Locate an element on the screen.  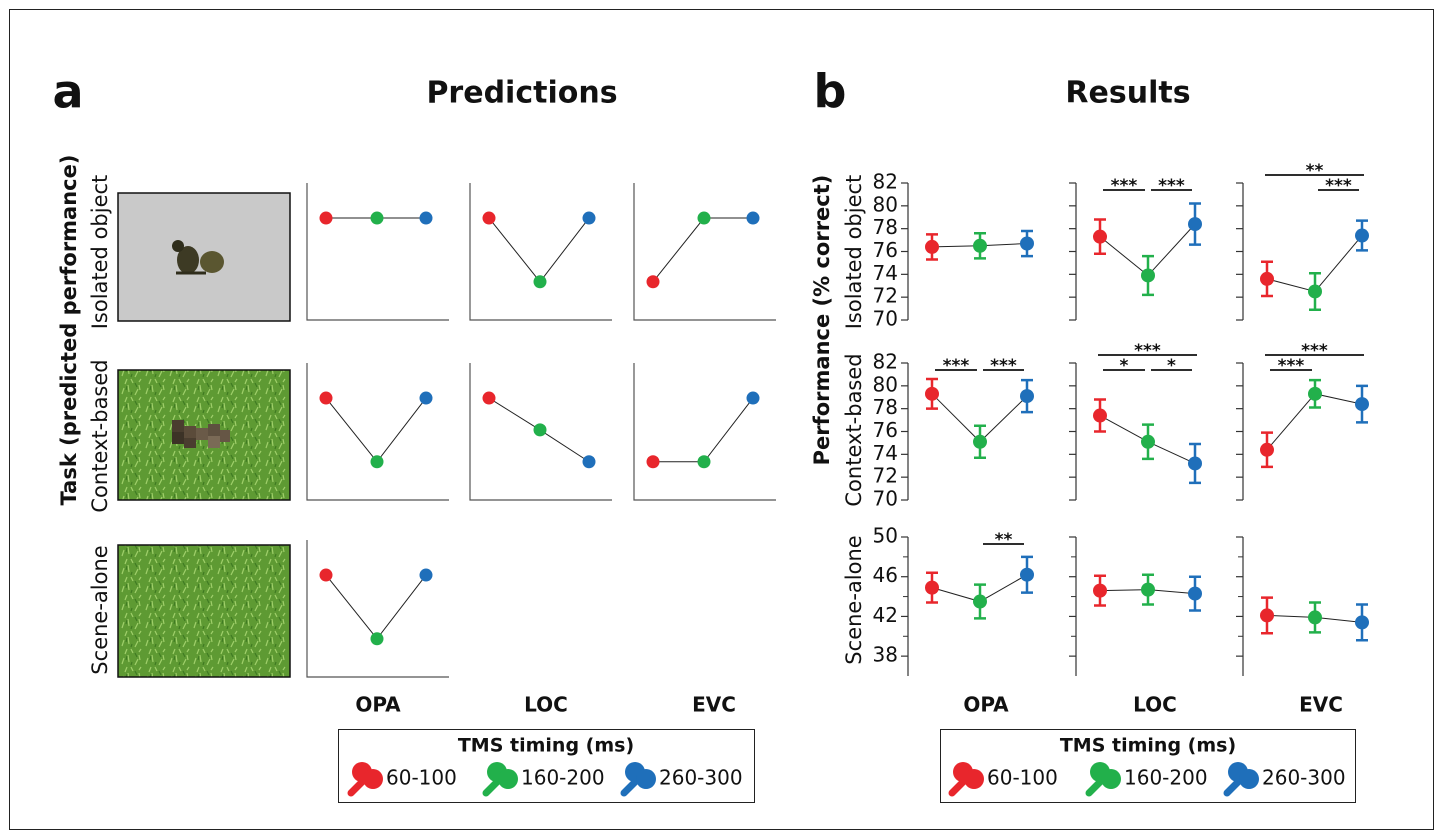
isolated-object-image is located at coordinates (204, 257).